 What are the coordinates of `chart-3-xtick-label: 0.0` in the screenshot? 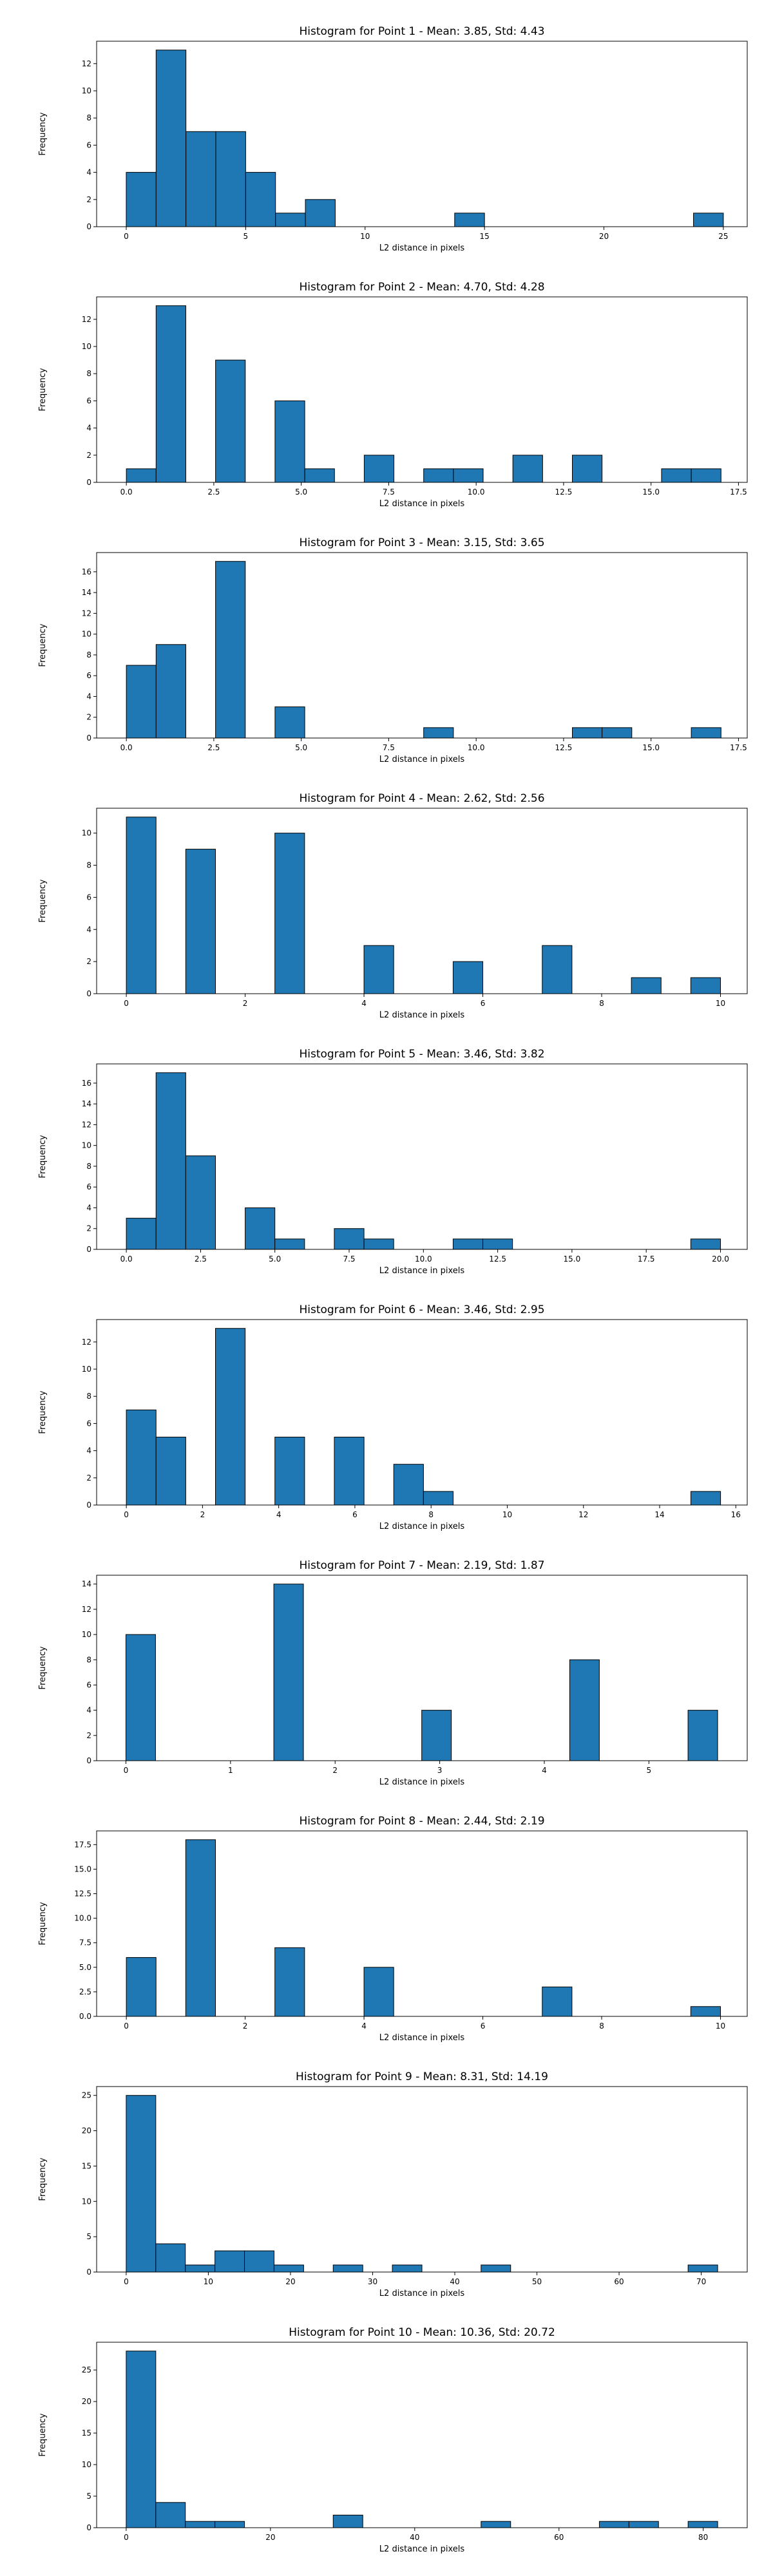 It's located at (126, 748).